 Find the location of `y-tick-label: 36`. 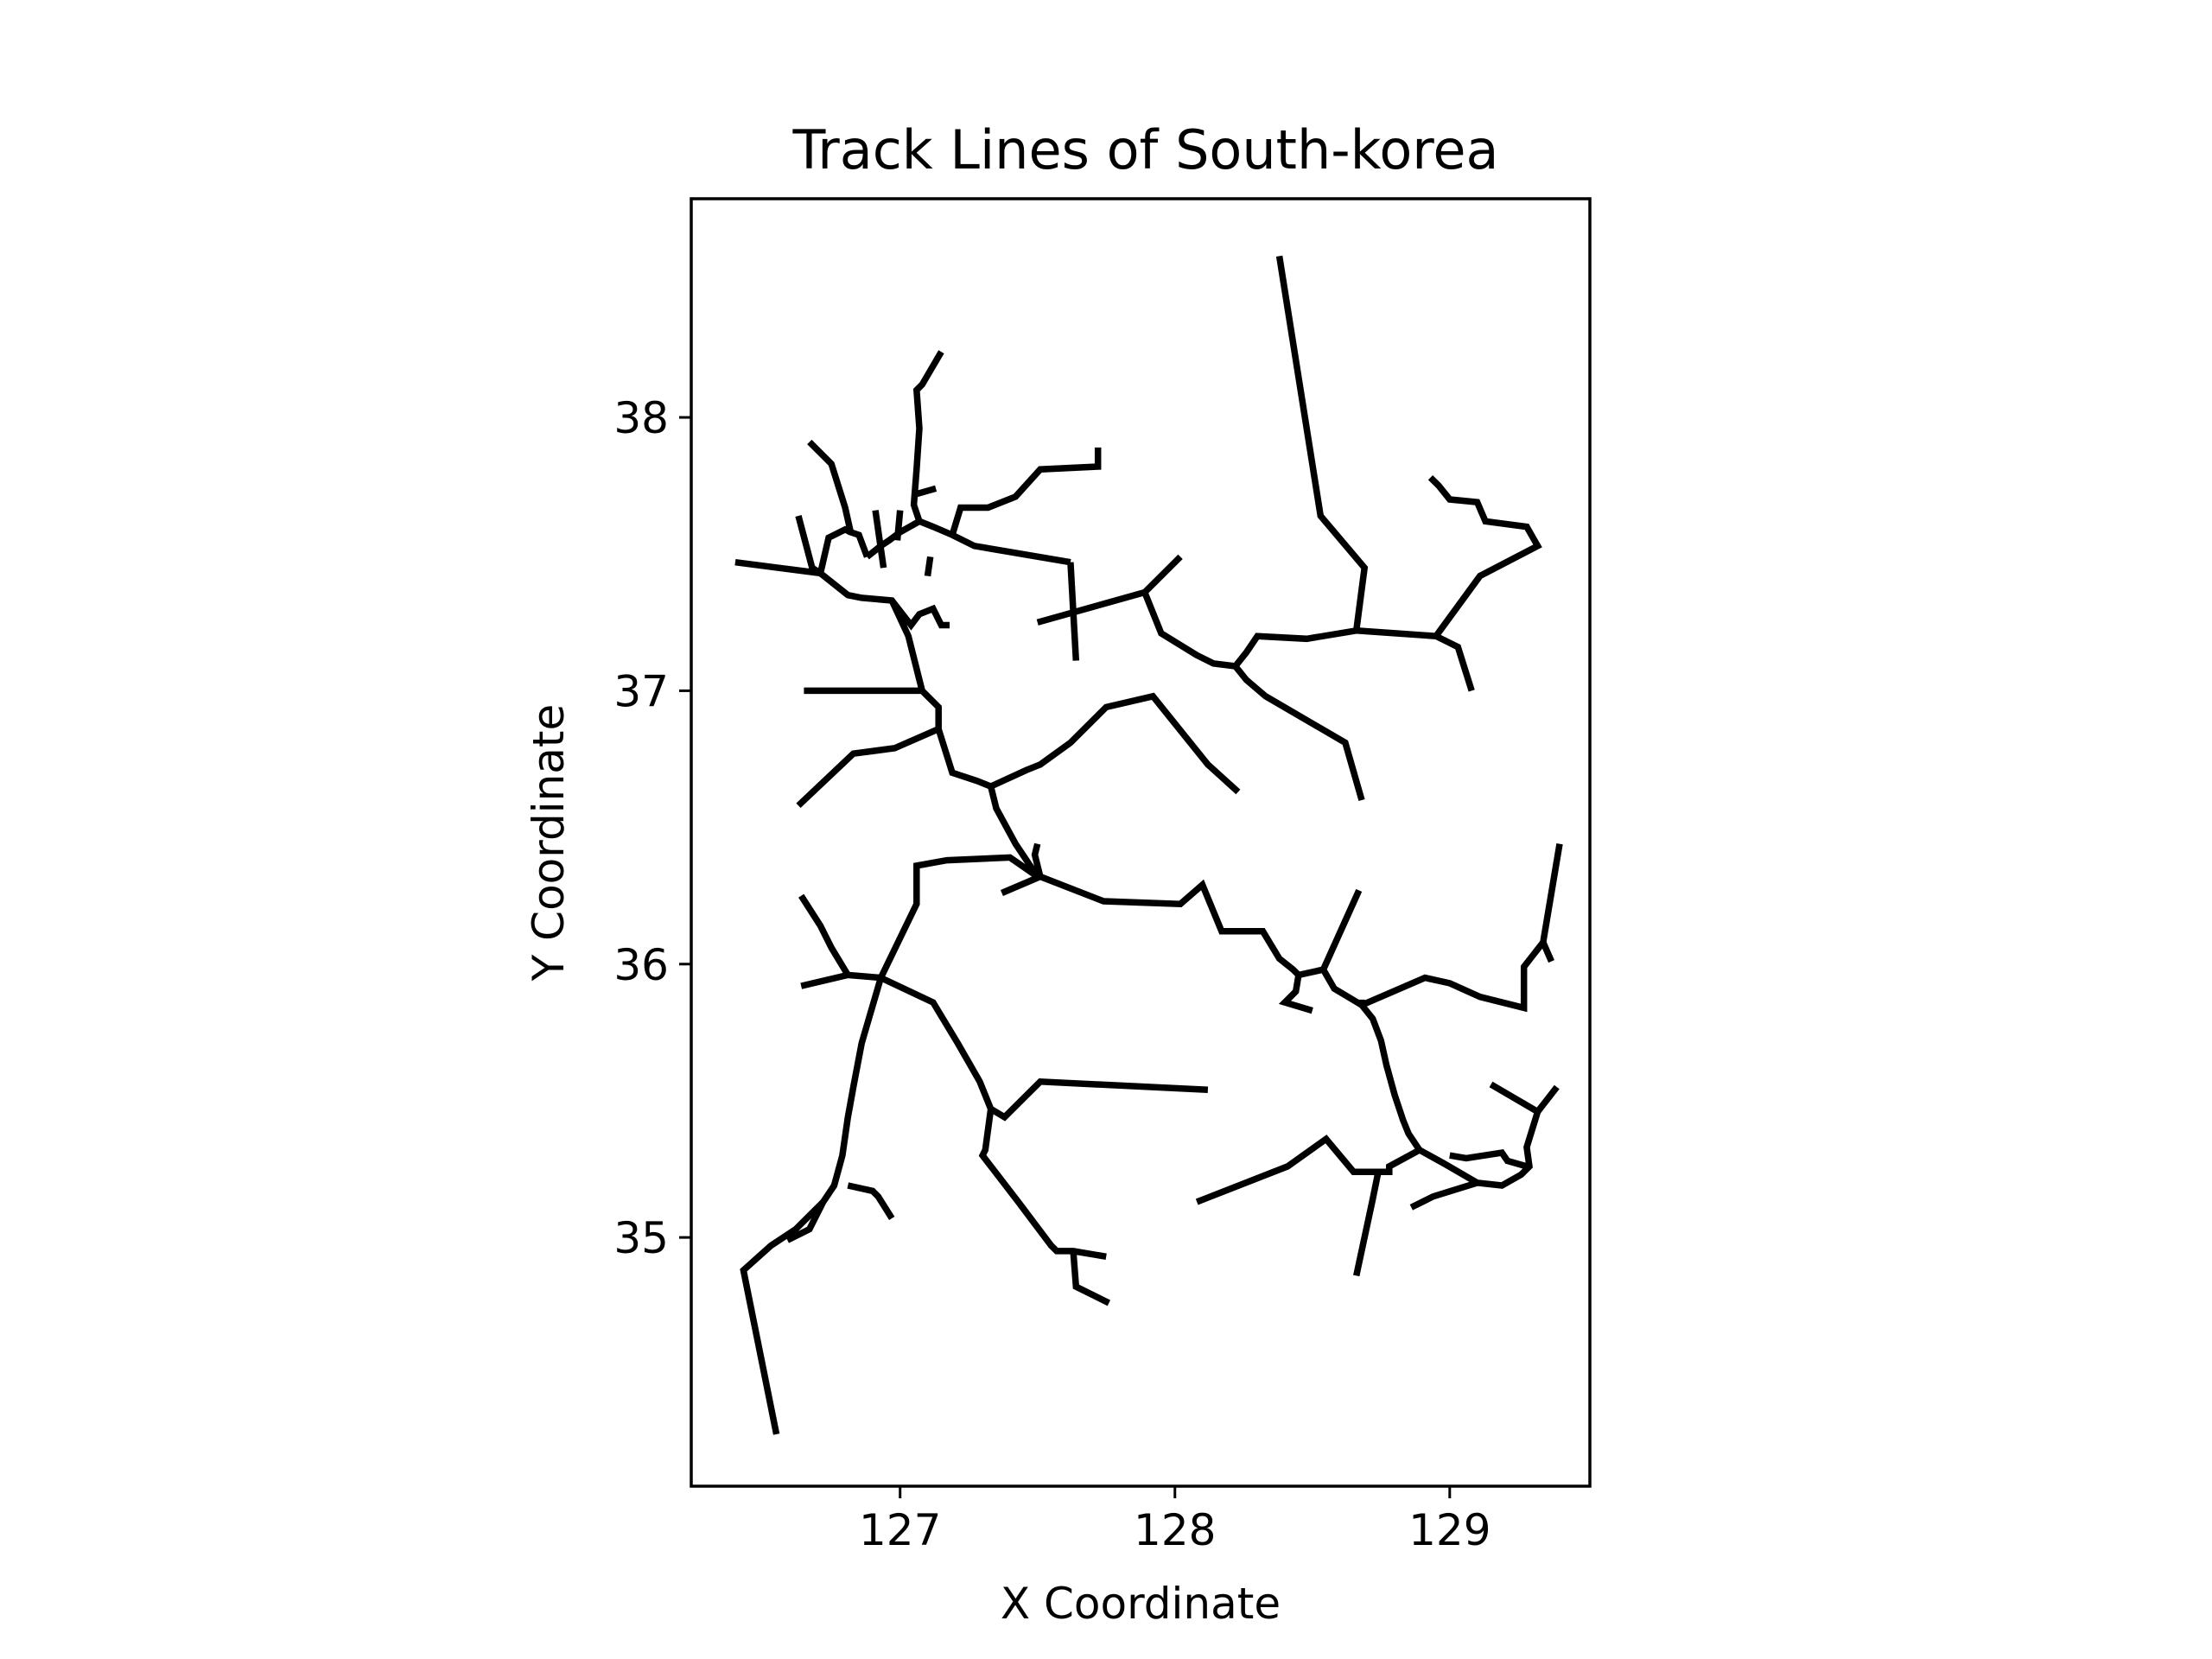

y-tick-label: 36 is located at coordinates (641, 965).